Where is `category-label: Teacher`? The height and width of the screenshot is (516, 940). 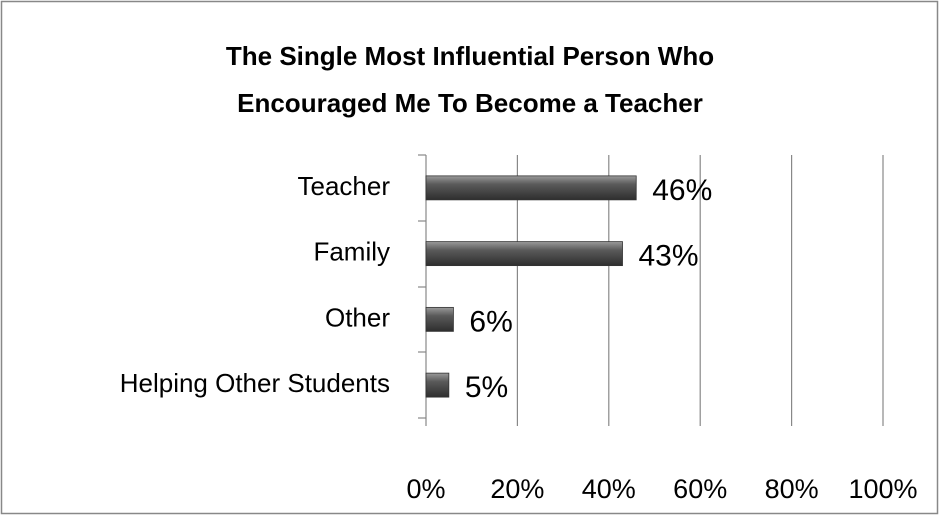
category-label: Teacher is located at coordinates (344, 186).